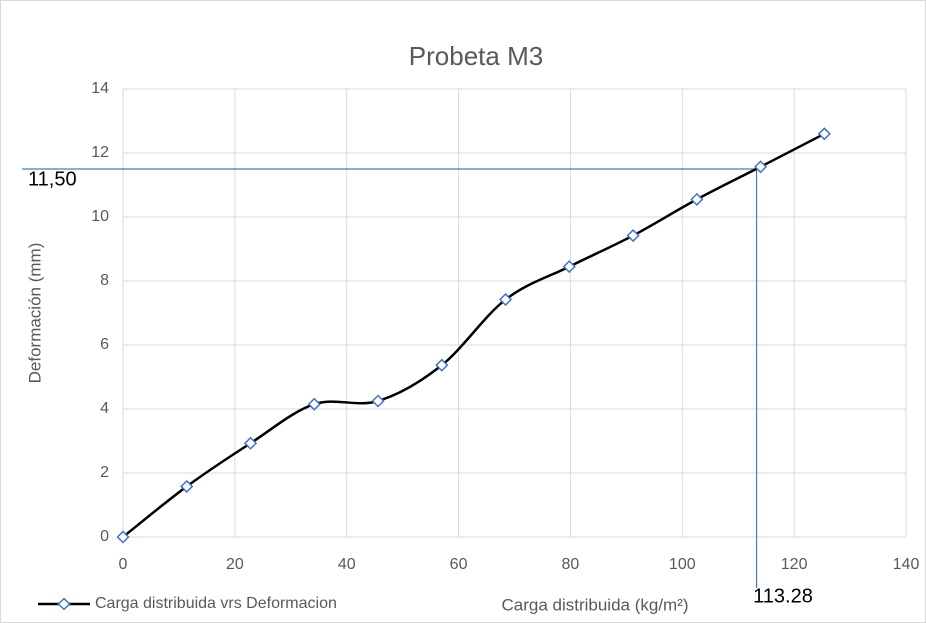  I want to click on y-tick-label: 8, so click(104, 280).